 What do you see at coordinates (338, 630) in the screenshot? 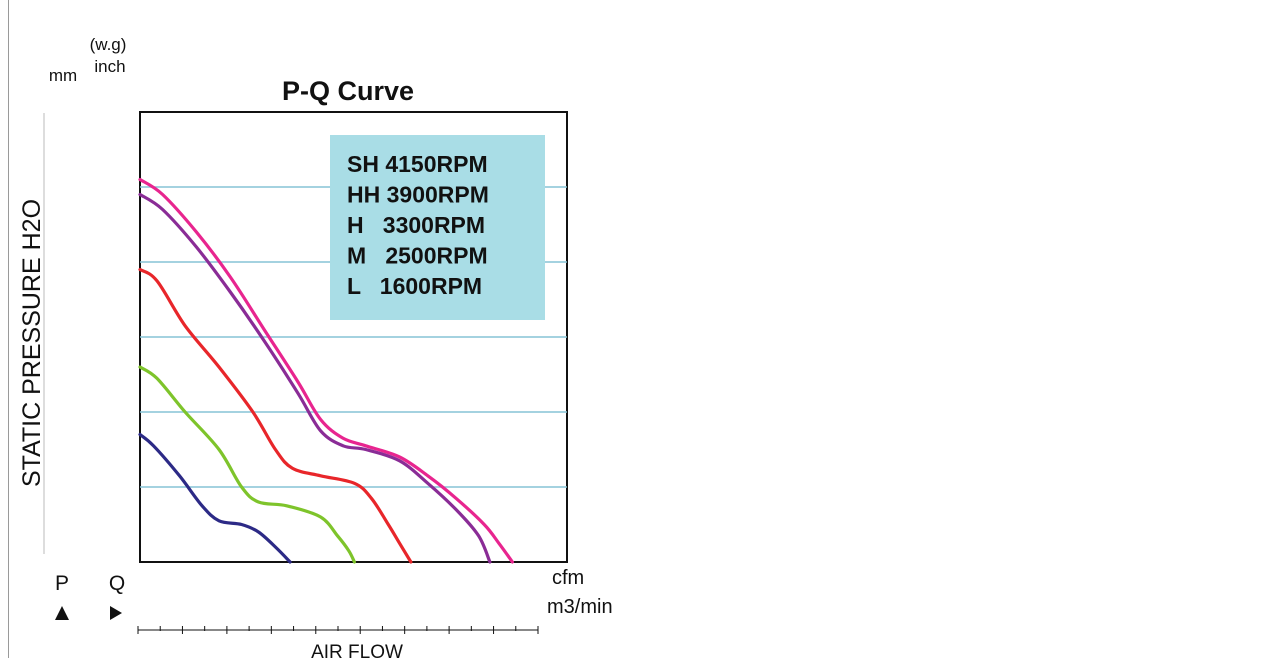
I see `x-axis-ruler-ticks` at bounding box center [338, 630].